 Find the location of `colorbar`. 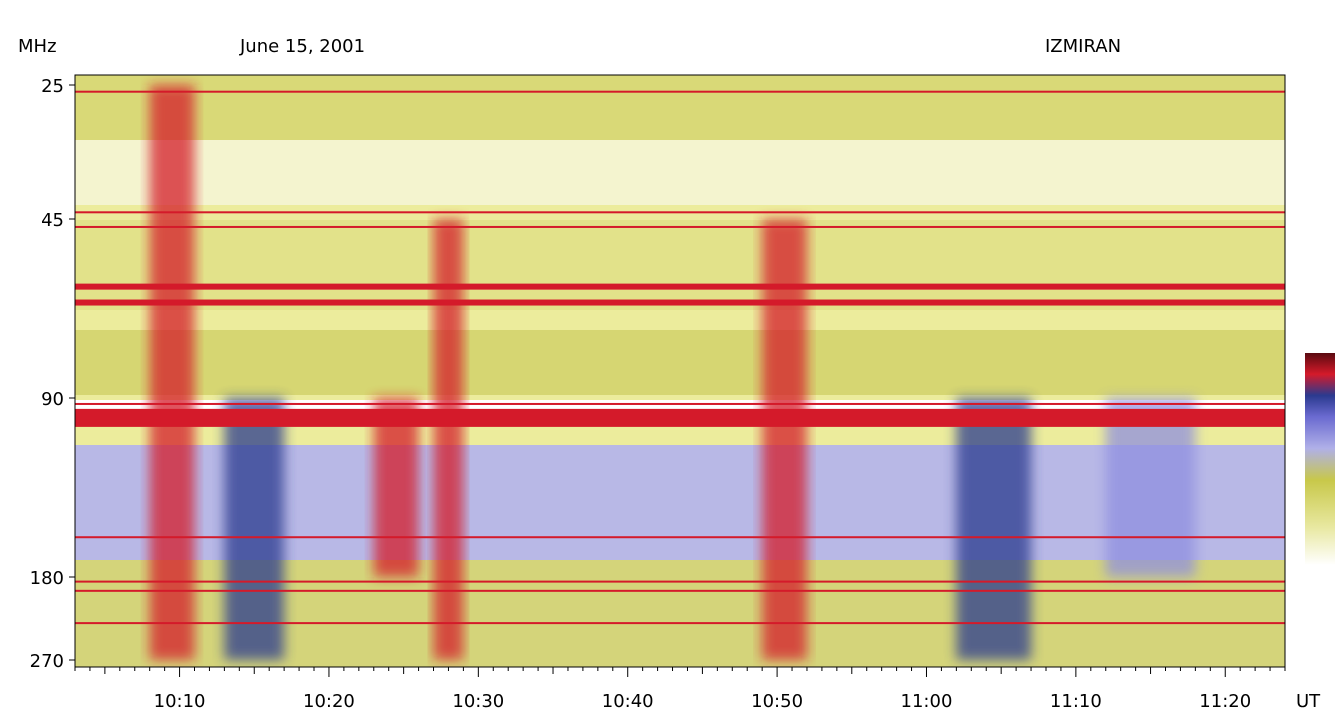

colorbar is located at coordinates (1320, 459).